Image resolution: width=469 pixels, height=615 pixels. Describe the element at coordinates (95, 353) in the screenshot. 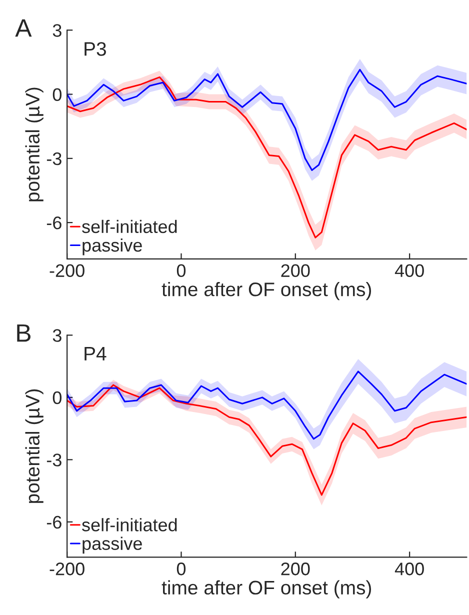

I see `annotation: P4` at that location.